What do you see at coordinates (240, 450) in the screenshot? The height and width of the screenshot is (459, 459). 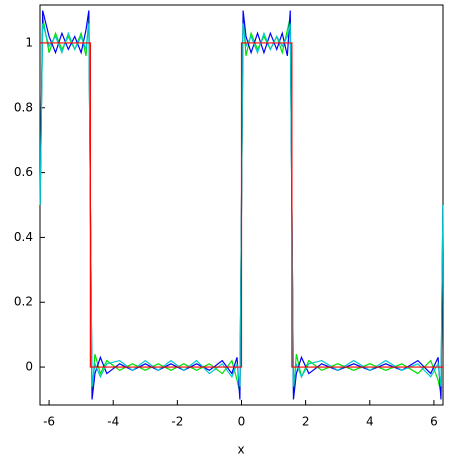 I see `x-axis-label: x` at bounding box center [240, 450].